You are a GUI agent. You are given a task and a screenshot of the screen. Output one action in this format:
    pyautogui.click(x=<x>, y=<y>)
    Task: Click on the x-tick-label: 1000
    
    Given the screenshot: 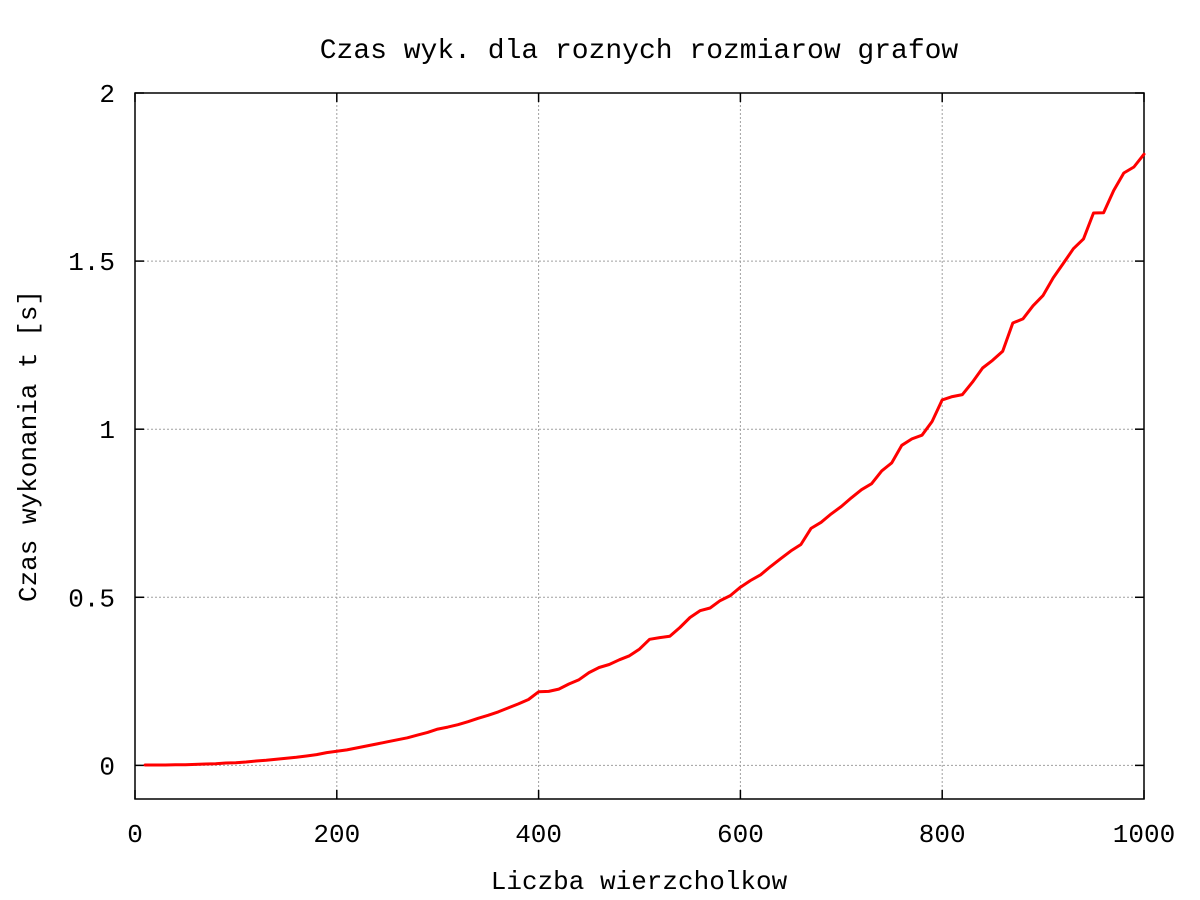 What is the action you would take?
    pyautogui.click(x=1144, y=835)
    